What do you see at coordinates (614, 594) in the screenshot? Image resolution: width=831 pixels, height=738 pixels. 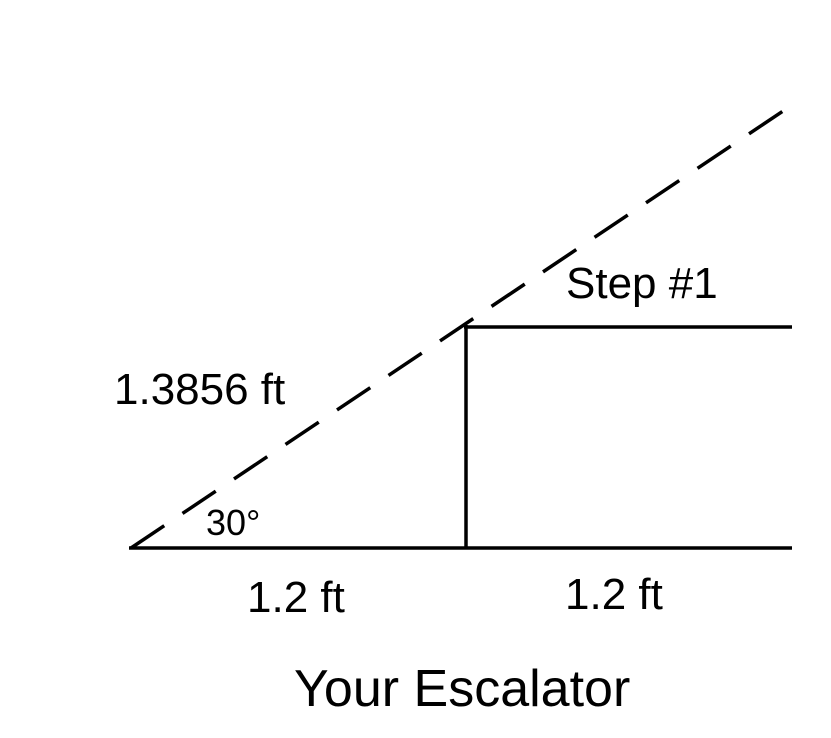 I see `right-run-length-label: 1.2 ft` at bounding box center [614, 594].